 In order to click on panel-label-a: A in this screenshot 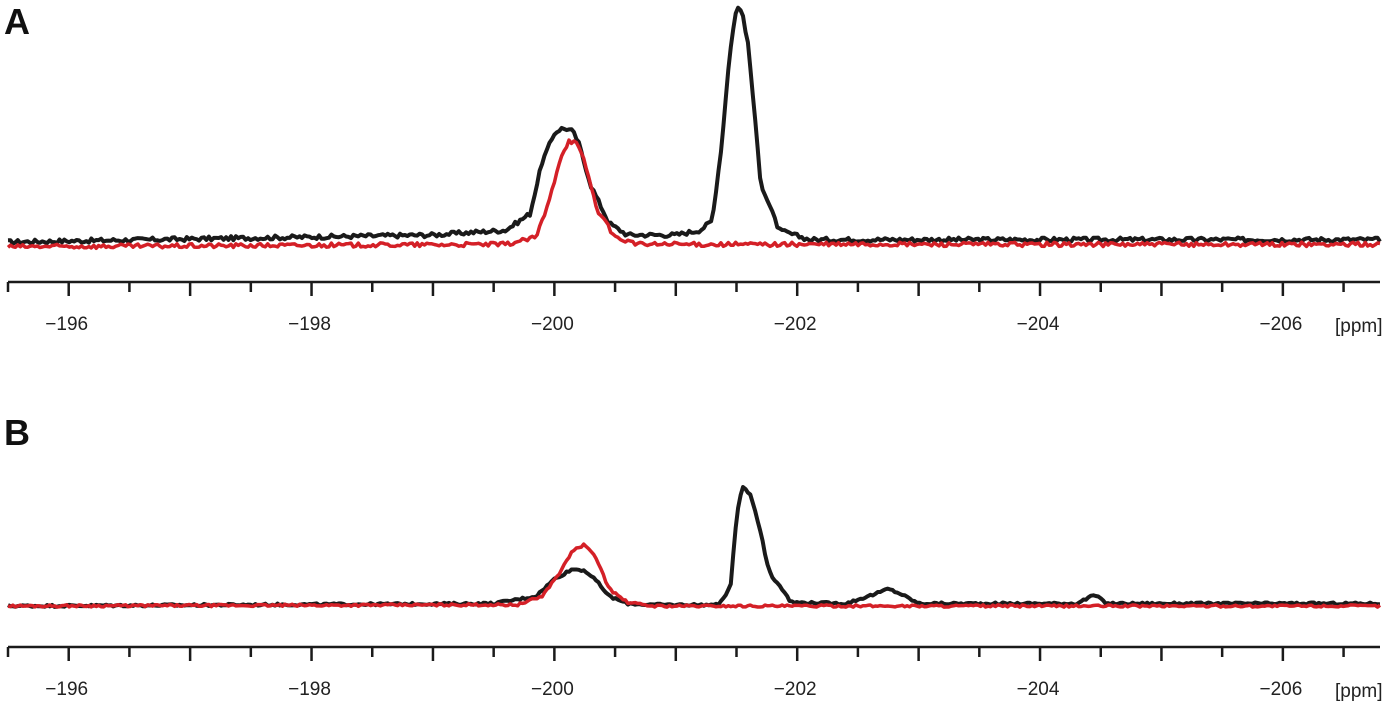, I will do `click(17, 21)`.